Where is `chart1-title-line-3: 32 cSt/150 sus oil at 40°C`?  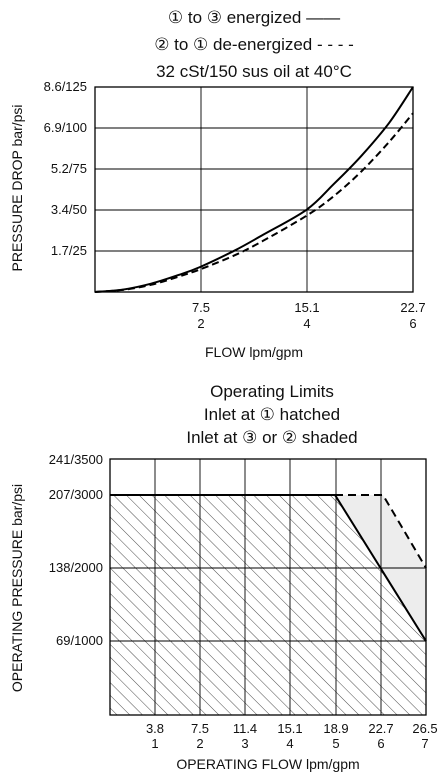 chart1-title-line-3: 32 cSt/150 sus oil at 40°C is located at coordinates (254, 71).